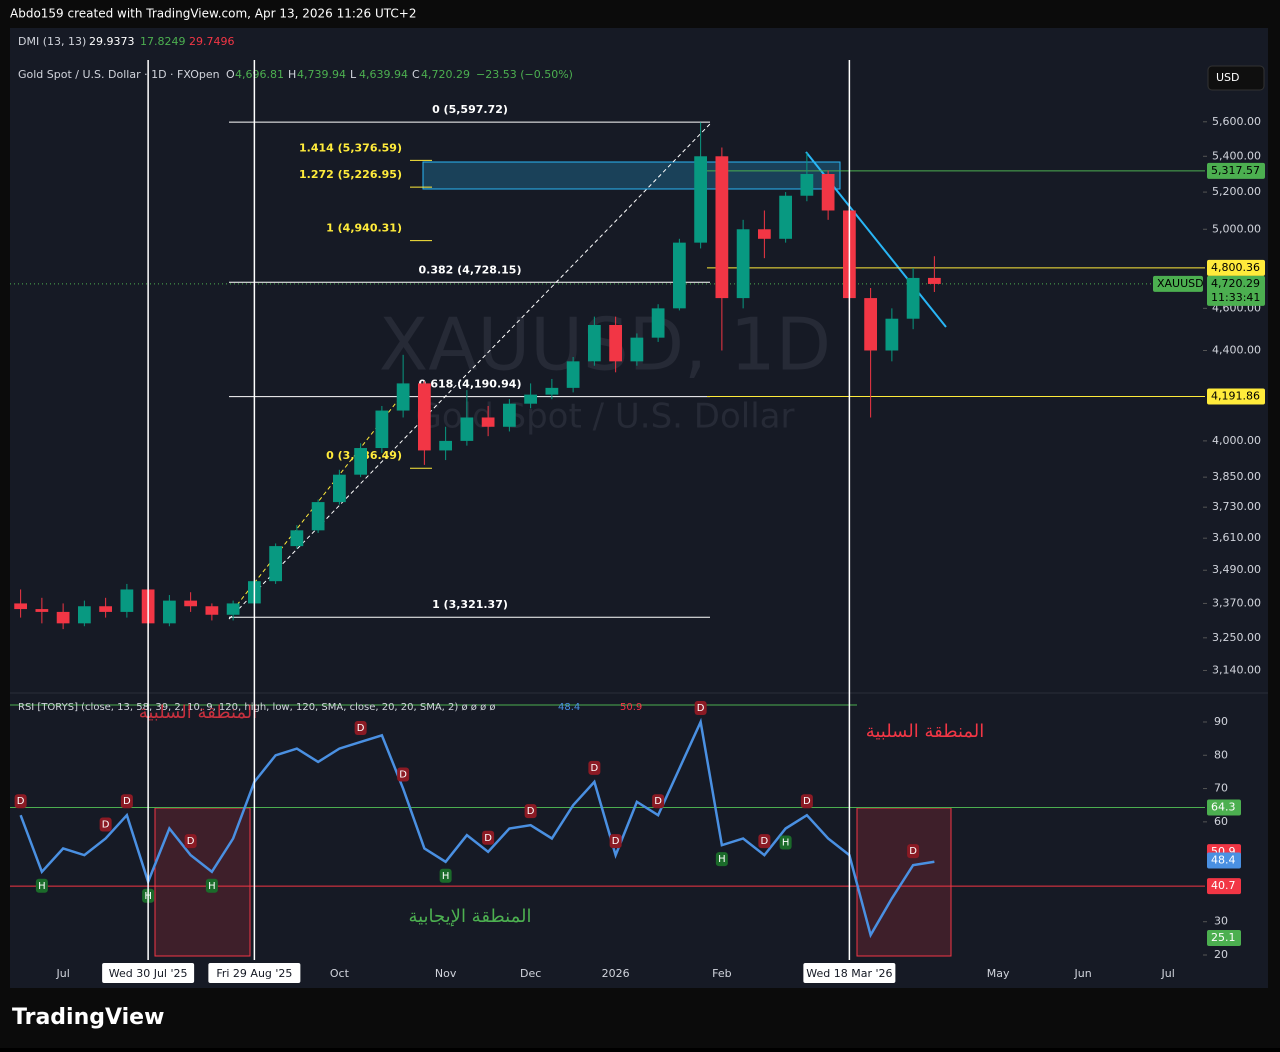  What do you see at coordinates (1236, 537) in the screenshot?
I see `y-tick-label: 3,610.00` at bounding box center [1236, 537].